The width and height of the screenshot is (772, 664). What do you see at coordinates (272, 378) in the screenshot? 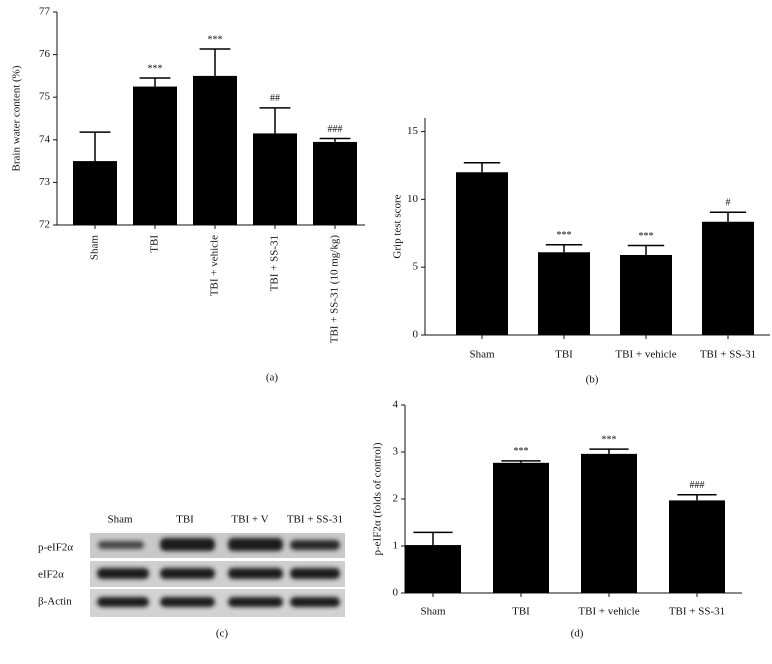
I see `panel-label: (a)` at bounding box center [272, 378].